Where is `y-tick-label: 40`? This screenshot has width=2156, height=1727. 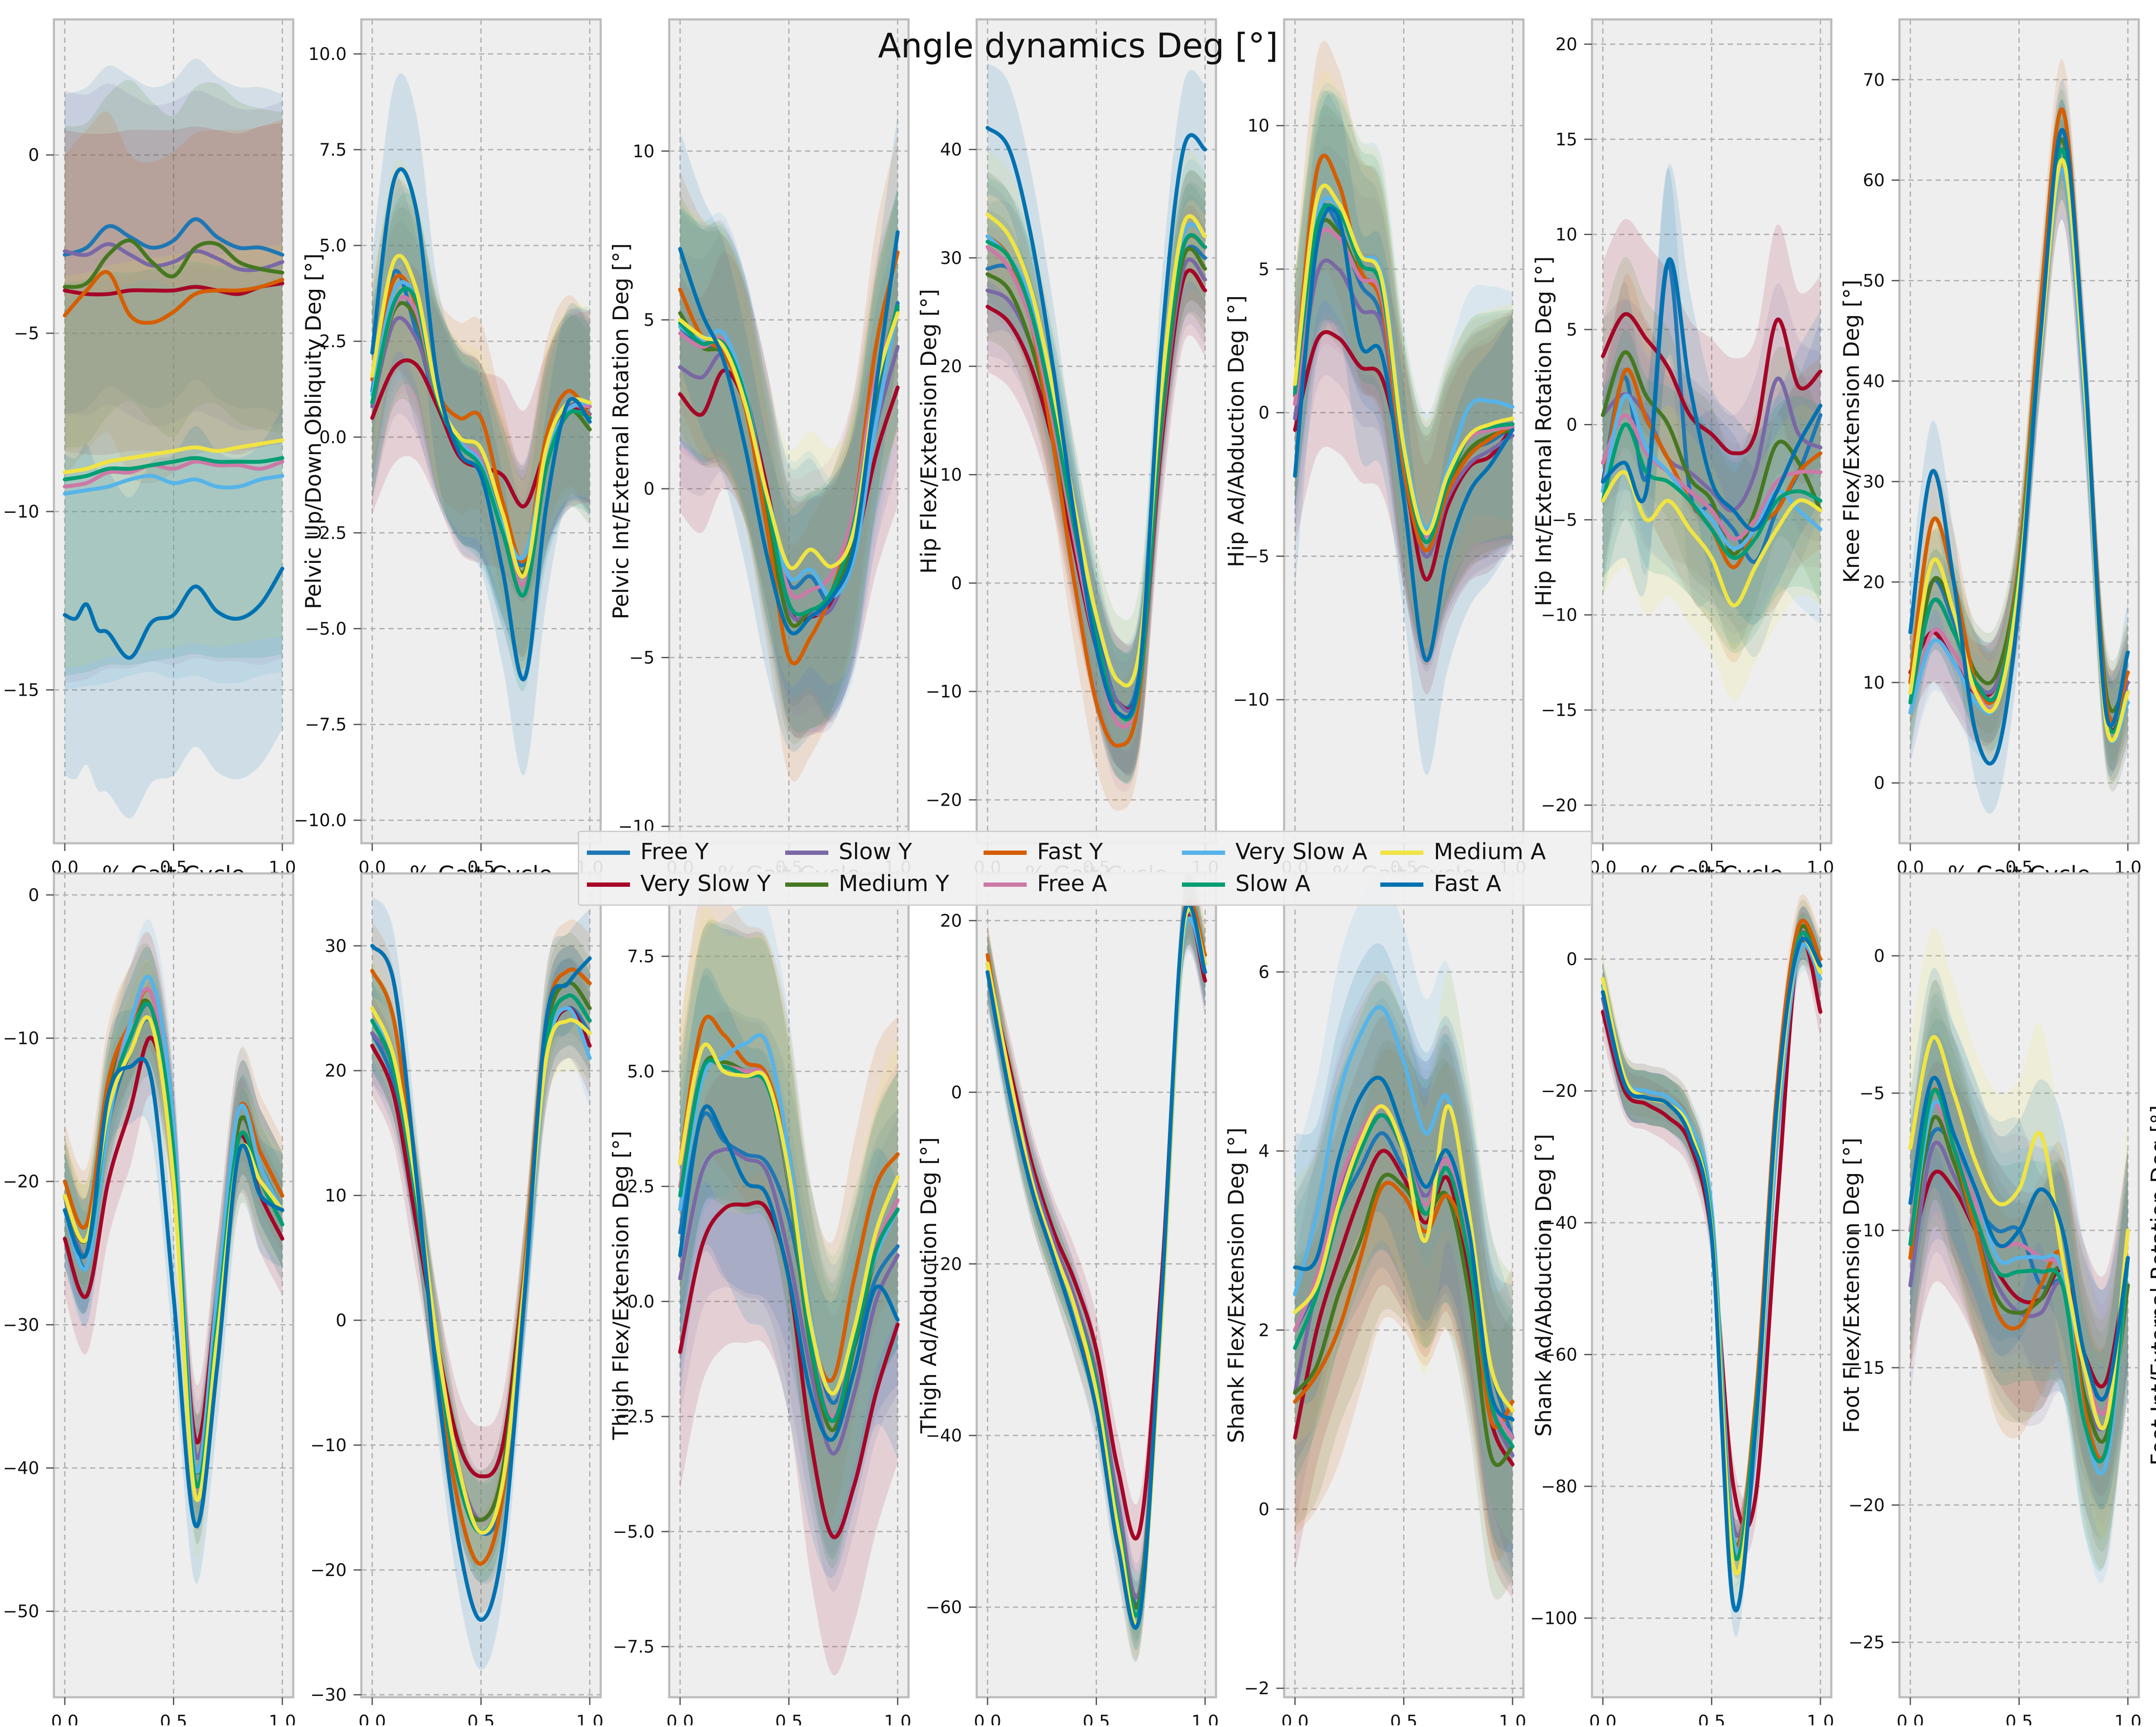 y-tick-label: 40 is located at coordinates (1874, 382).